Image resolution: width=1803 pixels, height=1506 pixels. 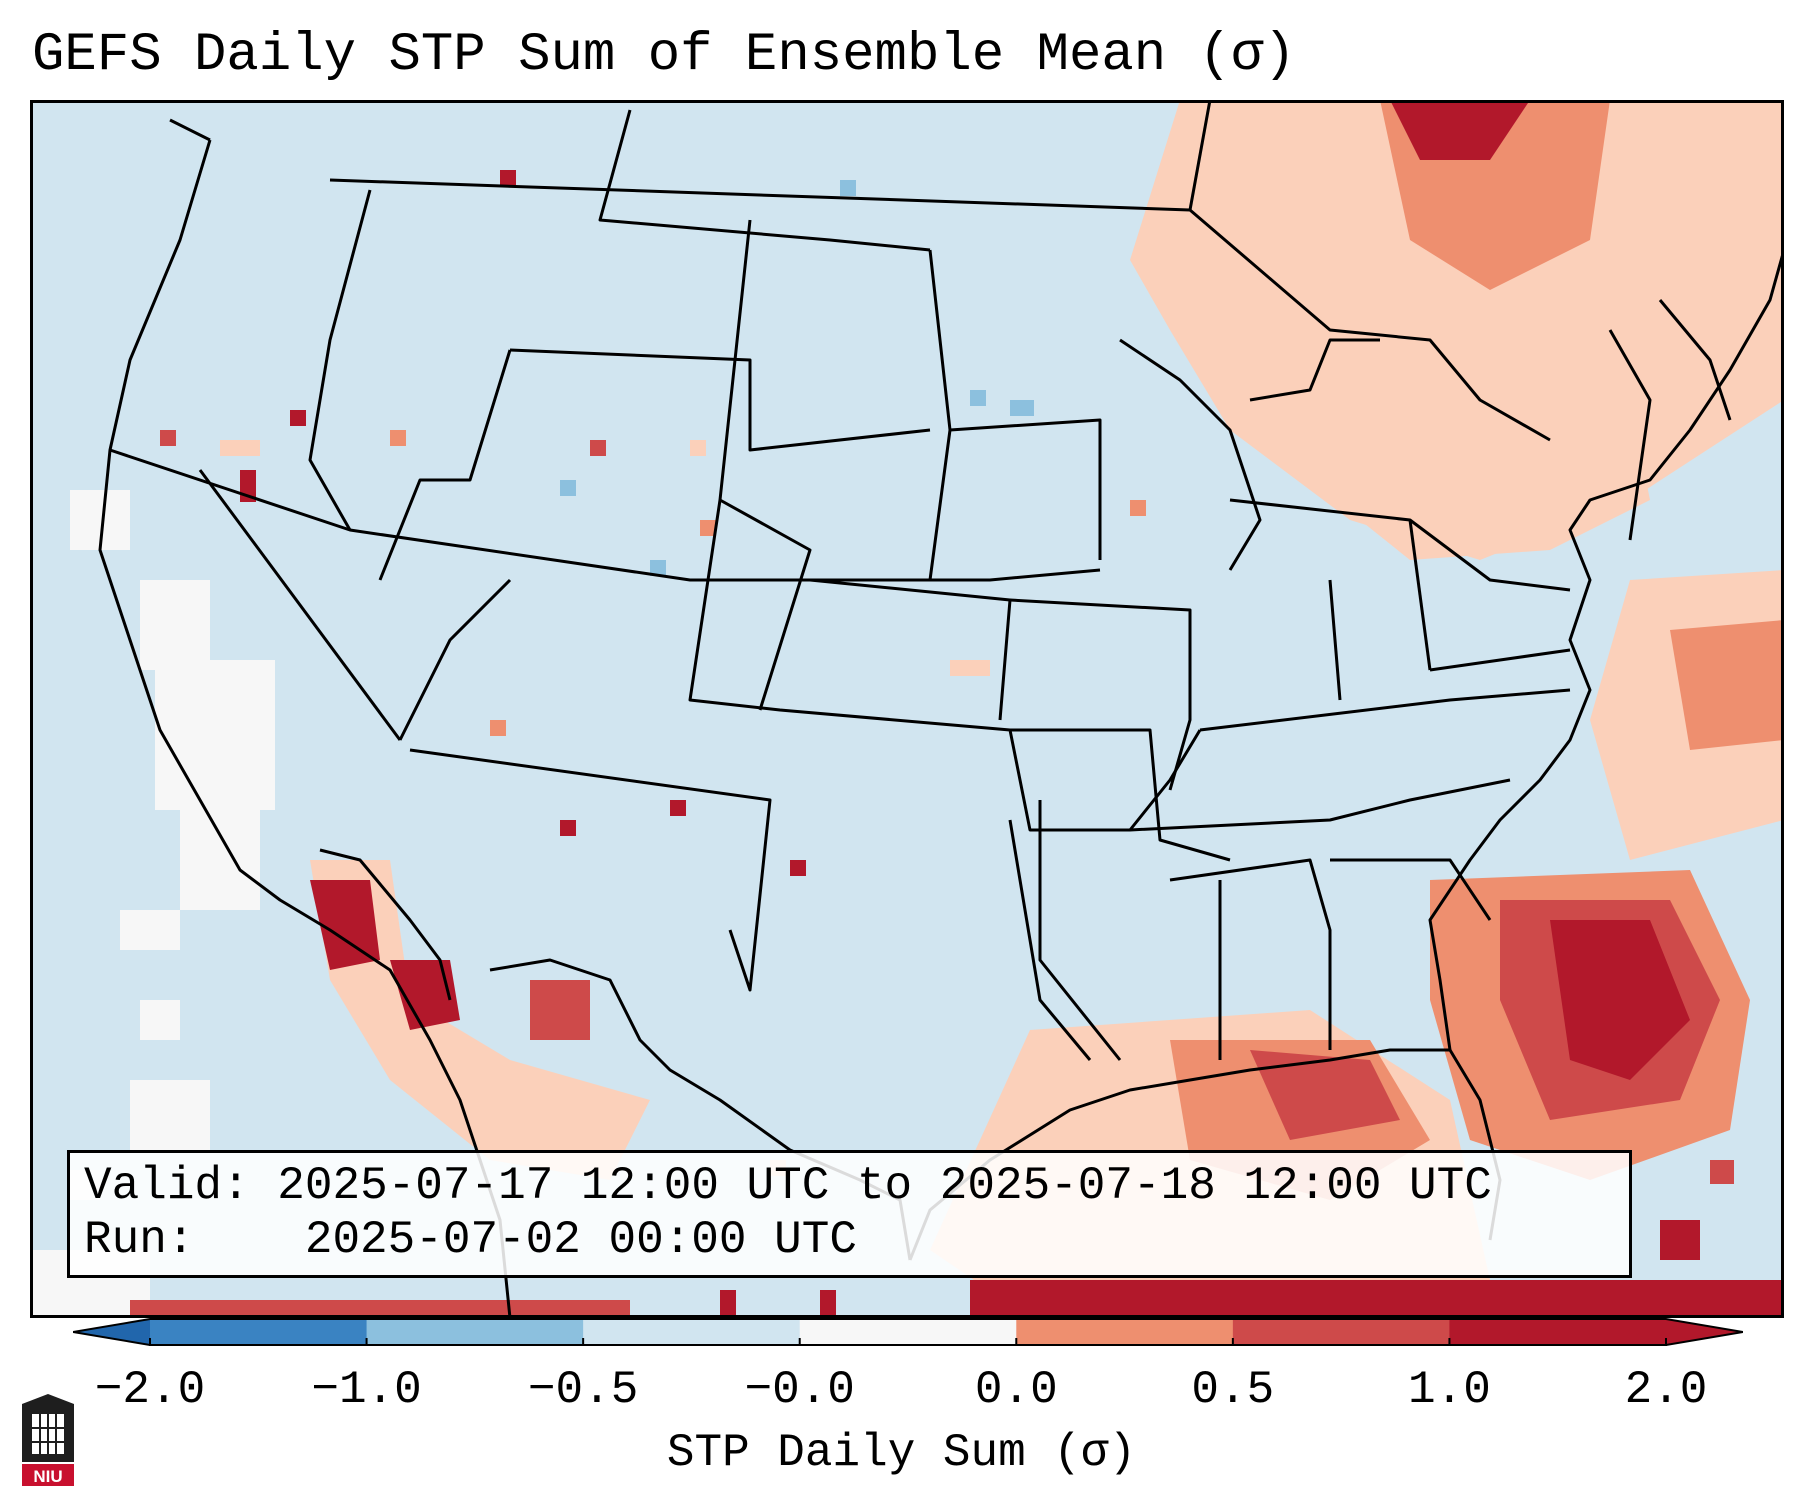 What do you see at coordinates (901, 1453) in the screenshot?
I see `colorbar-label: STP Daily Sum (σ)` at bounding box center [901, 1453].